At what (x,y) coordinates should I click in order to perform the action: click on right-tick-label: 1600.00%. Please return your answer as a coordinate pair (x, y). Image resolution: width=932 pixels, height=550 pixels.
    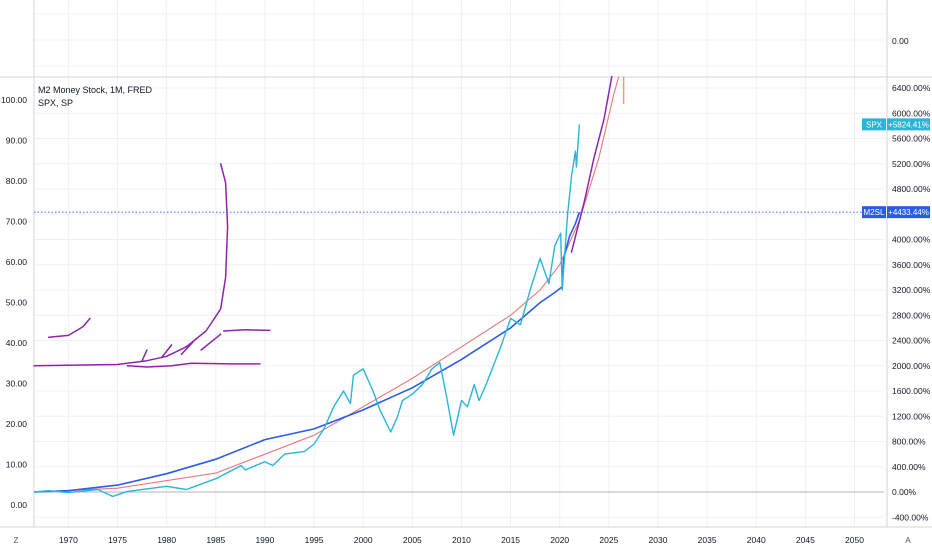
    Looking at the image, I should click on (911, 391).